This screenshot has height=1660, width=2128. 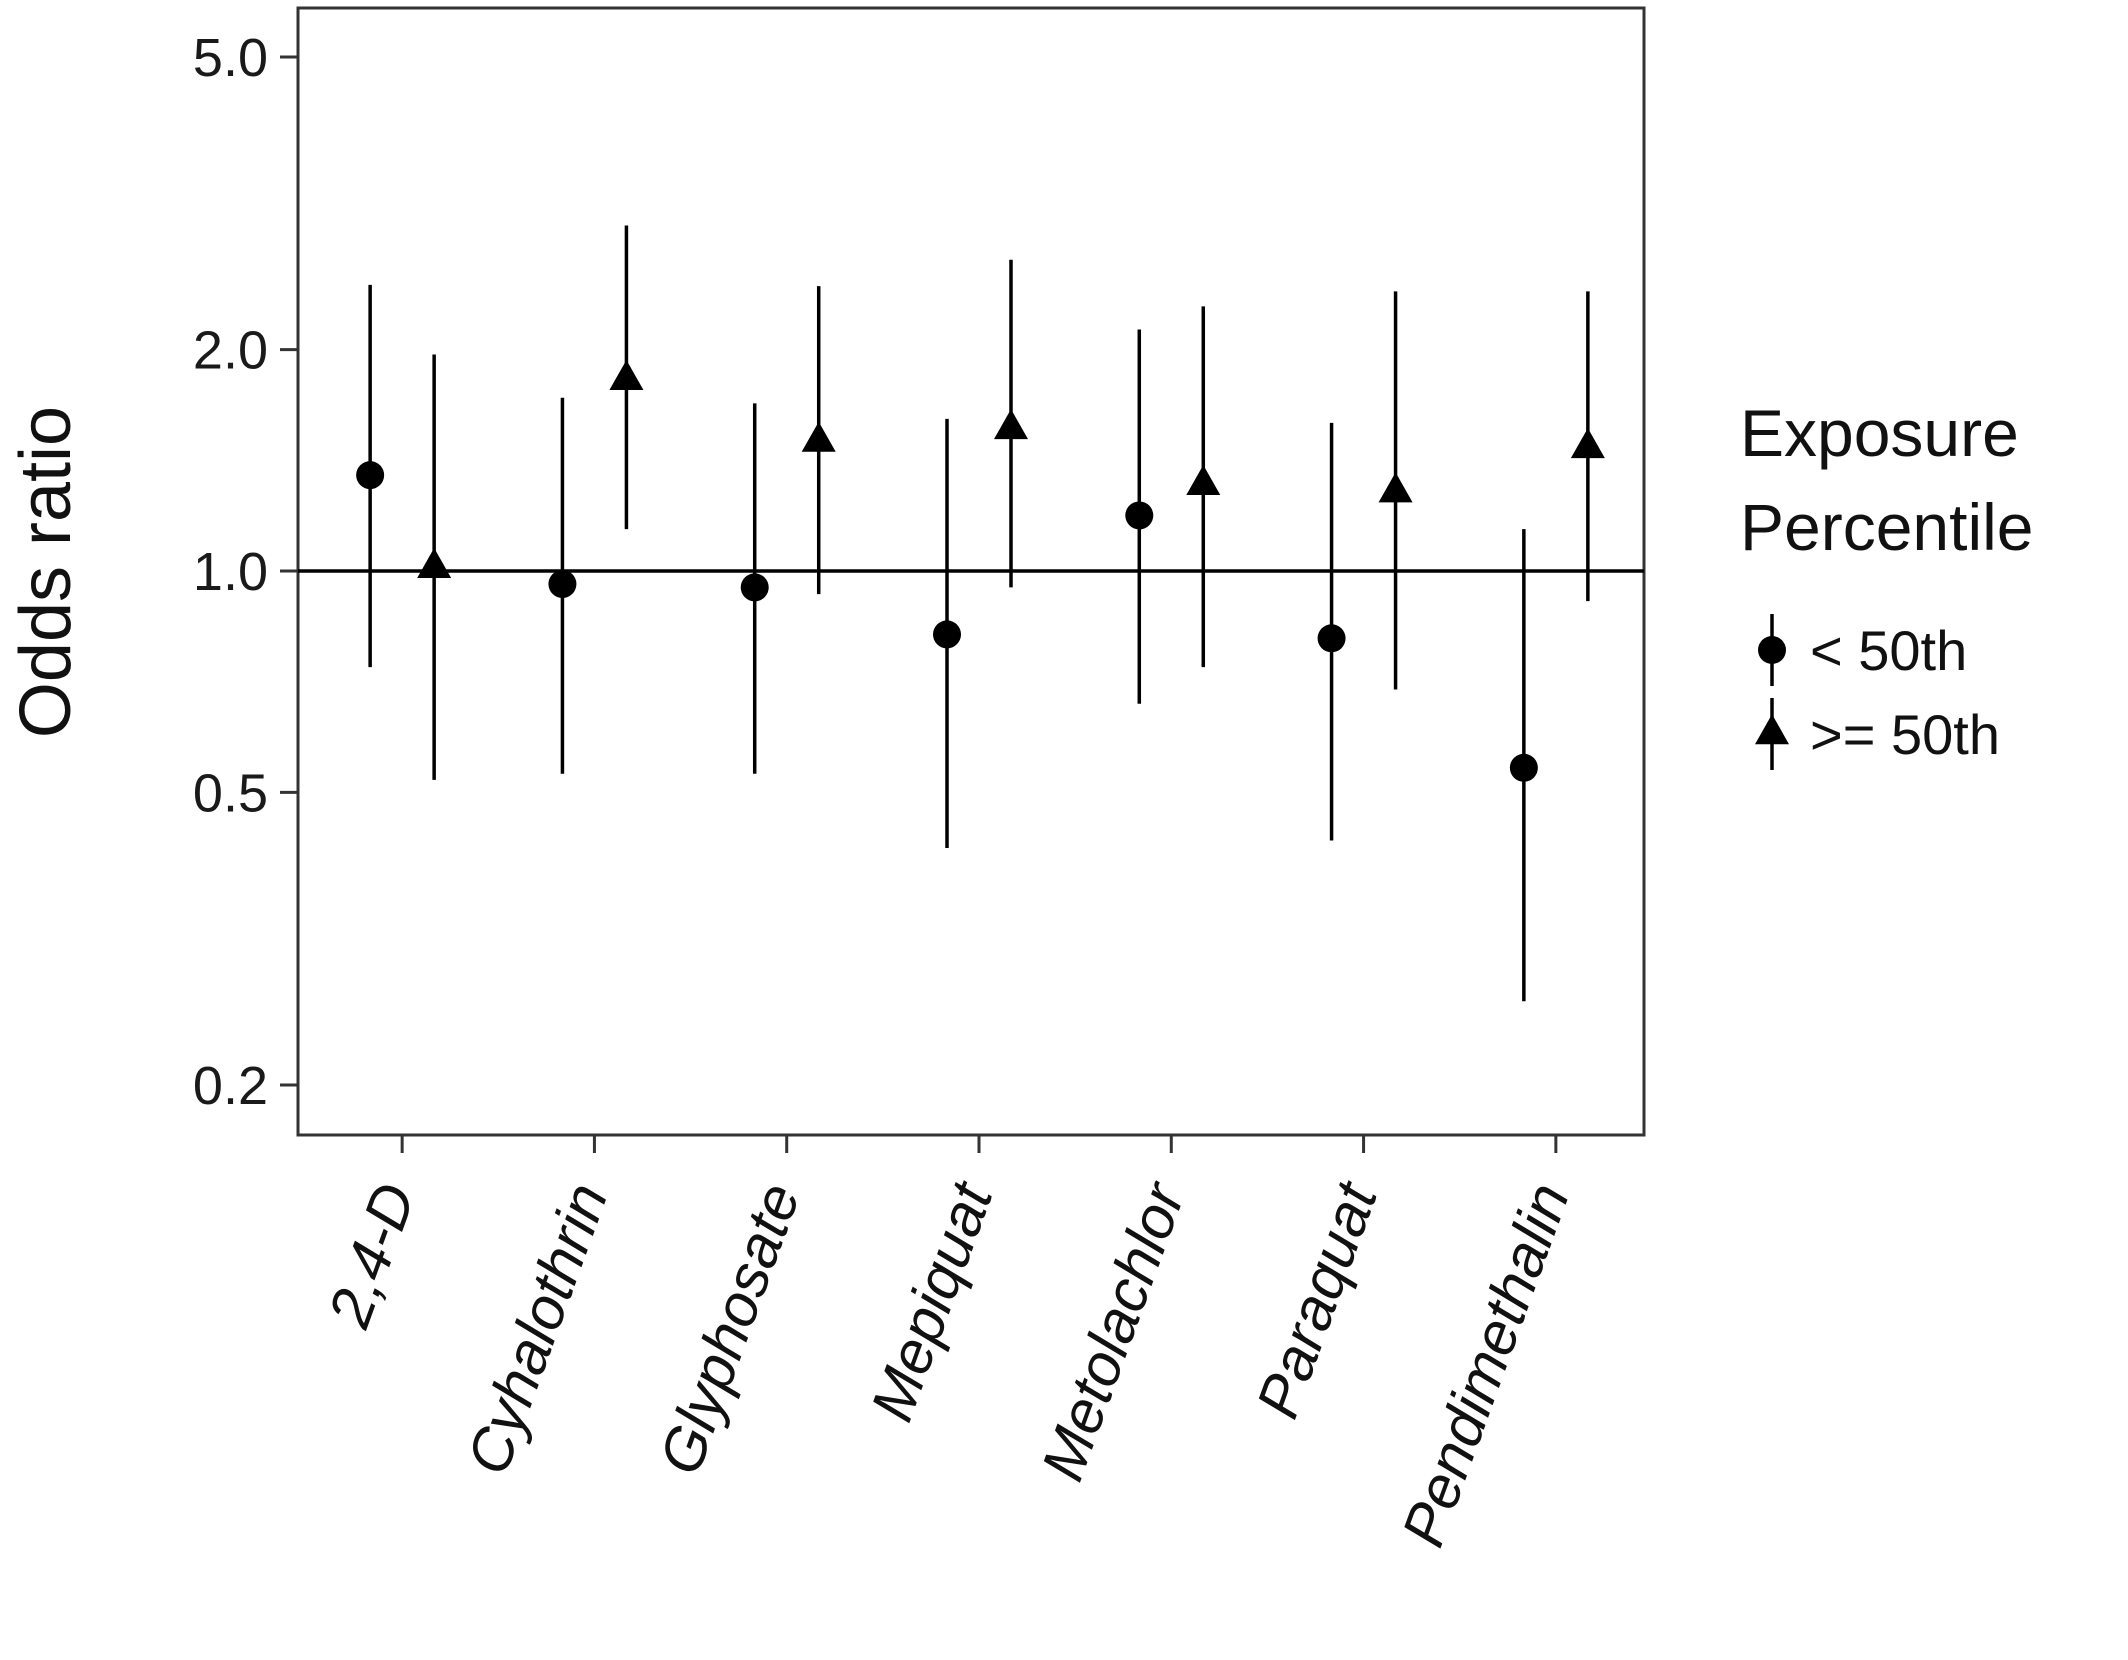 What do you see at coordinates (230, 1086) in the screenshot?
I see `y-tick-label-0: 0.2` at bounding box center [230, 1086].